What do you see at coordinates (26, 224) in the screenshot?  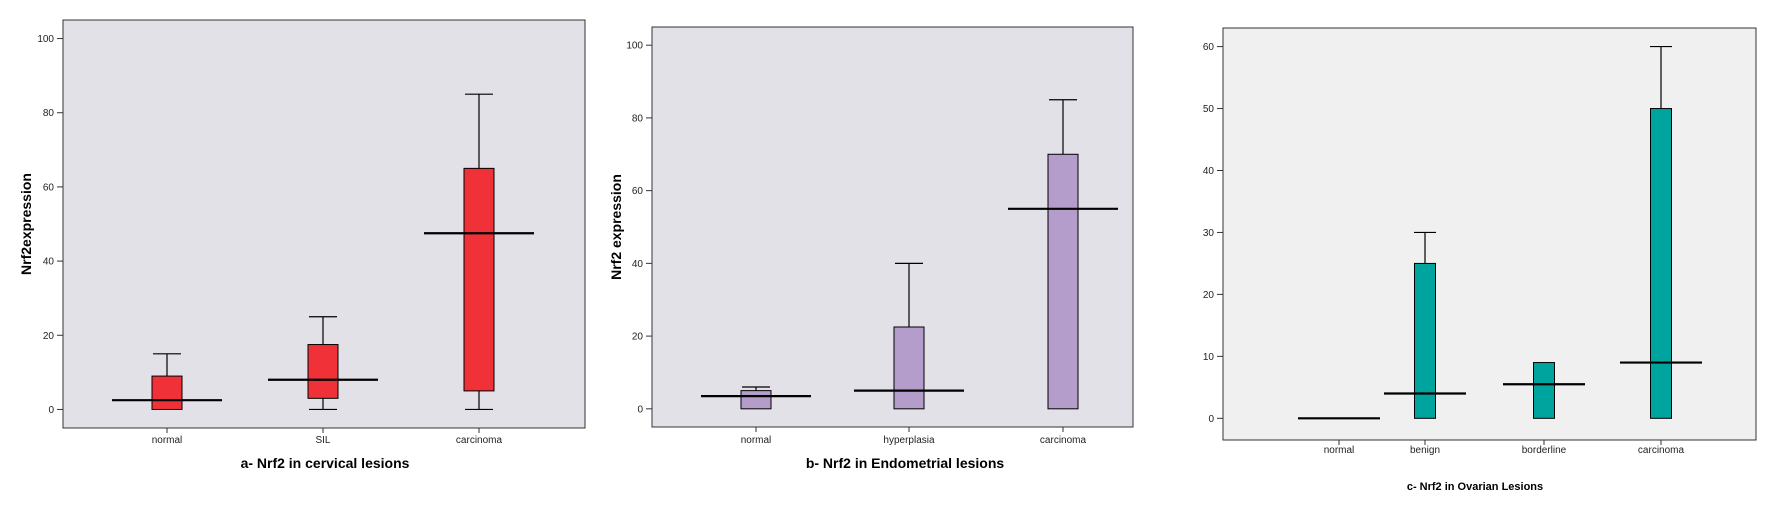 I see `panel-a-y-axis-label: Nrf2expression` at bounding box center [26, 224].